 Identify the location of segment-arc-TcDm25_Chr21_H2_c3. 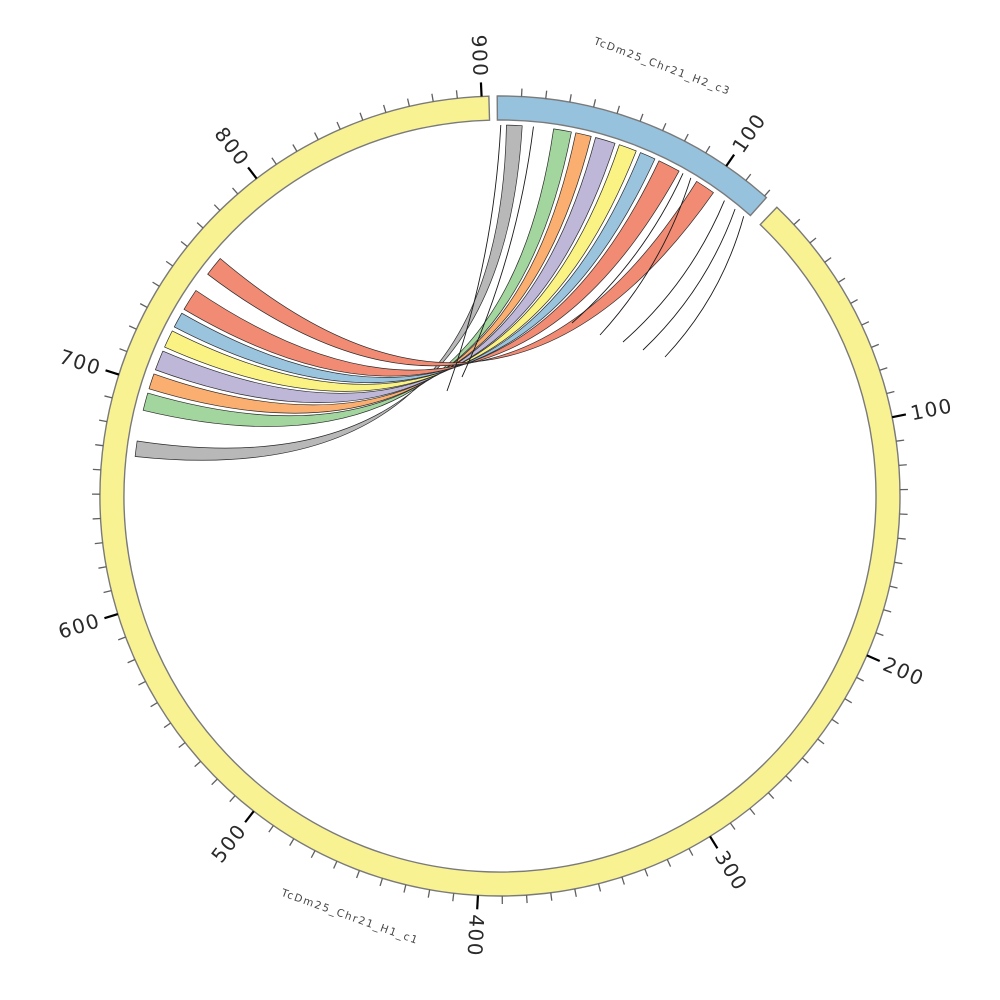
(632, 156).